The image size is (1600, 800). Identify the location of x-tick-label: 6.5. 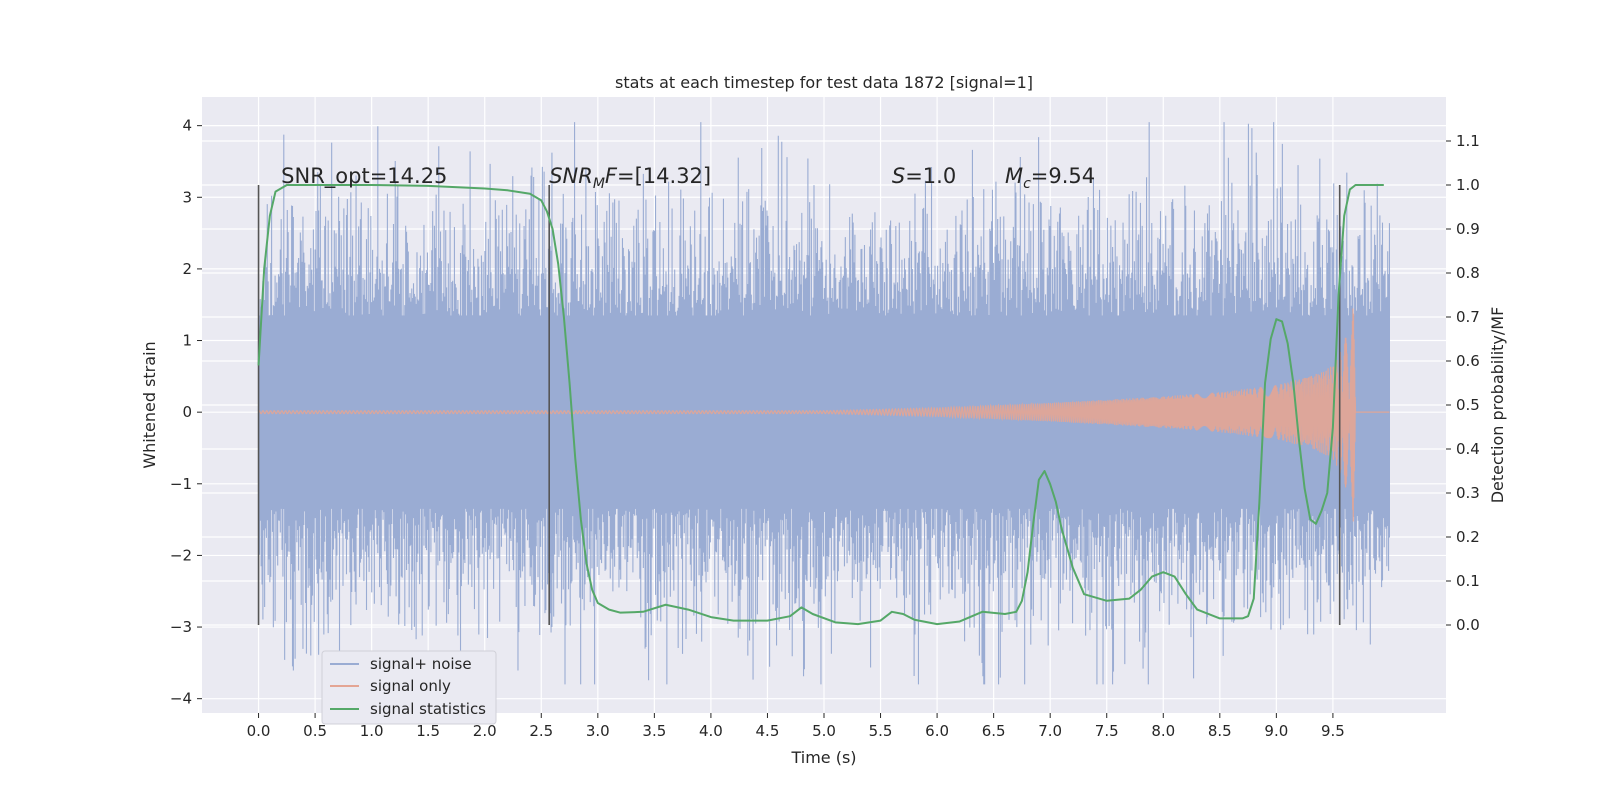
(994, 731).